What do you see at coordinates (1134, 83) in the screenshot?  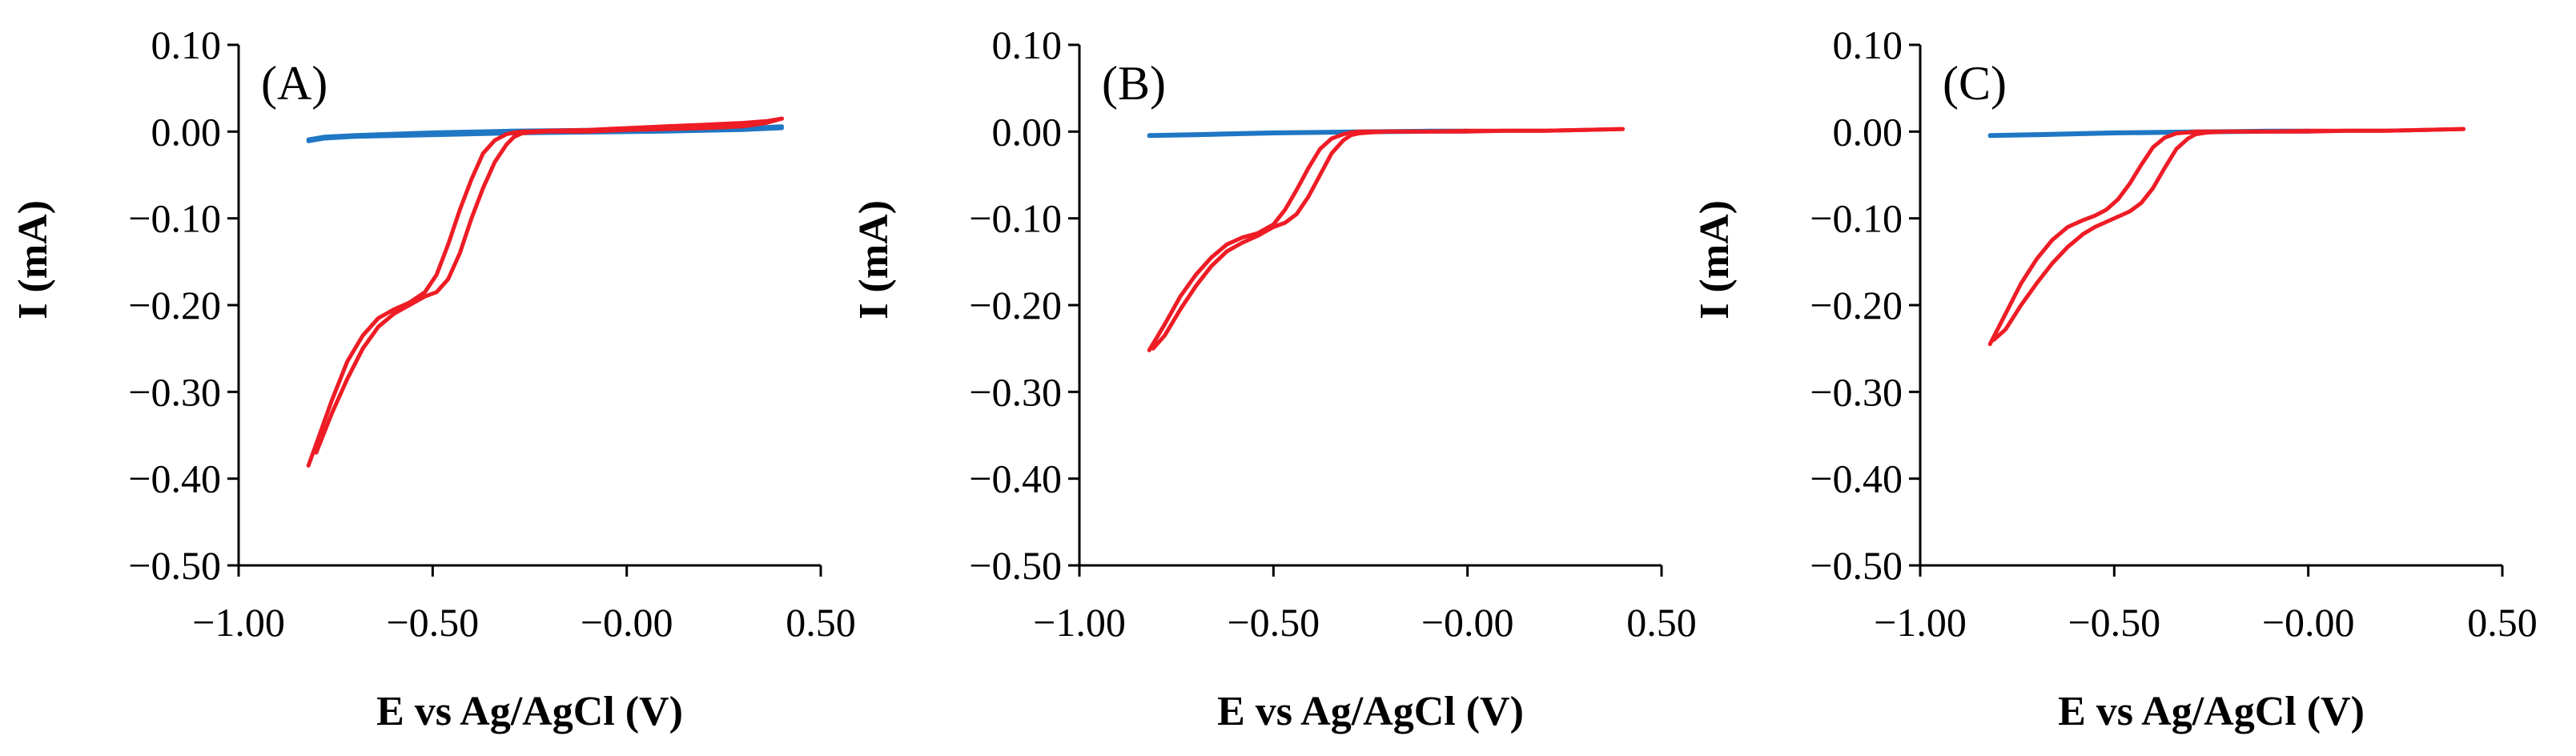 I see `panel-label: (B)` at bounding box center [1134, 83].